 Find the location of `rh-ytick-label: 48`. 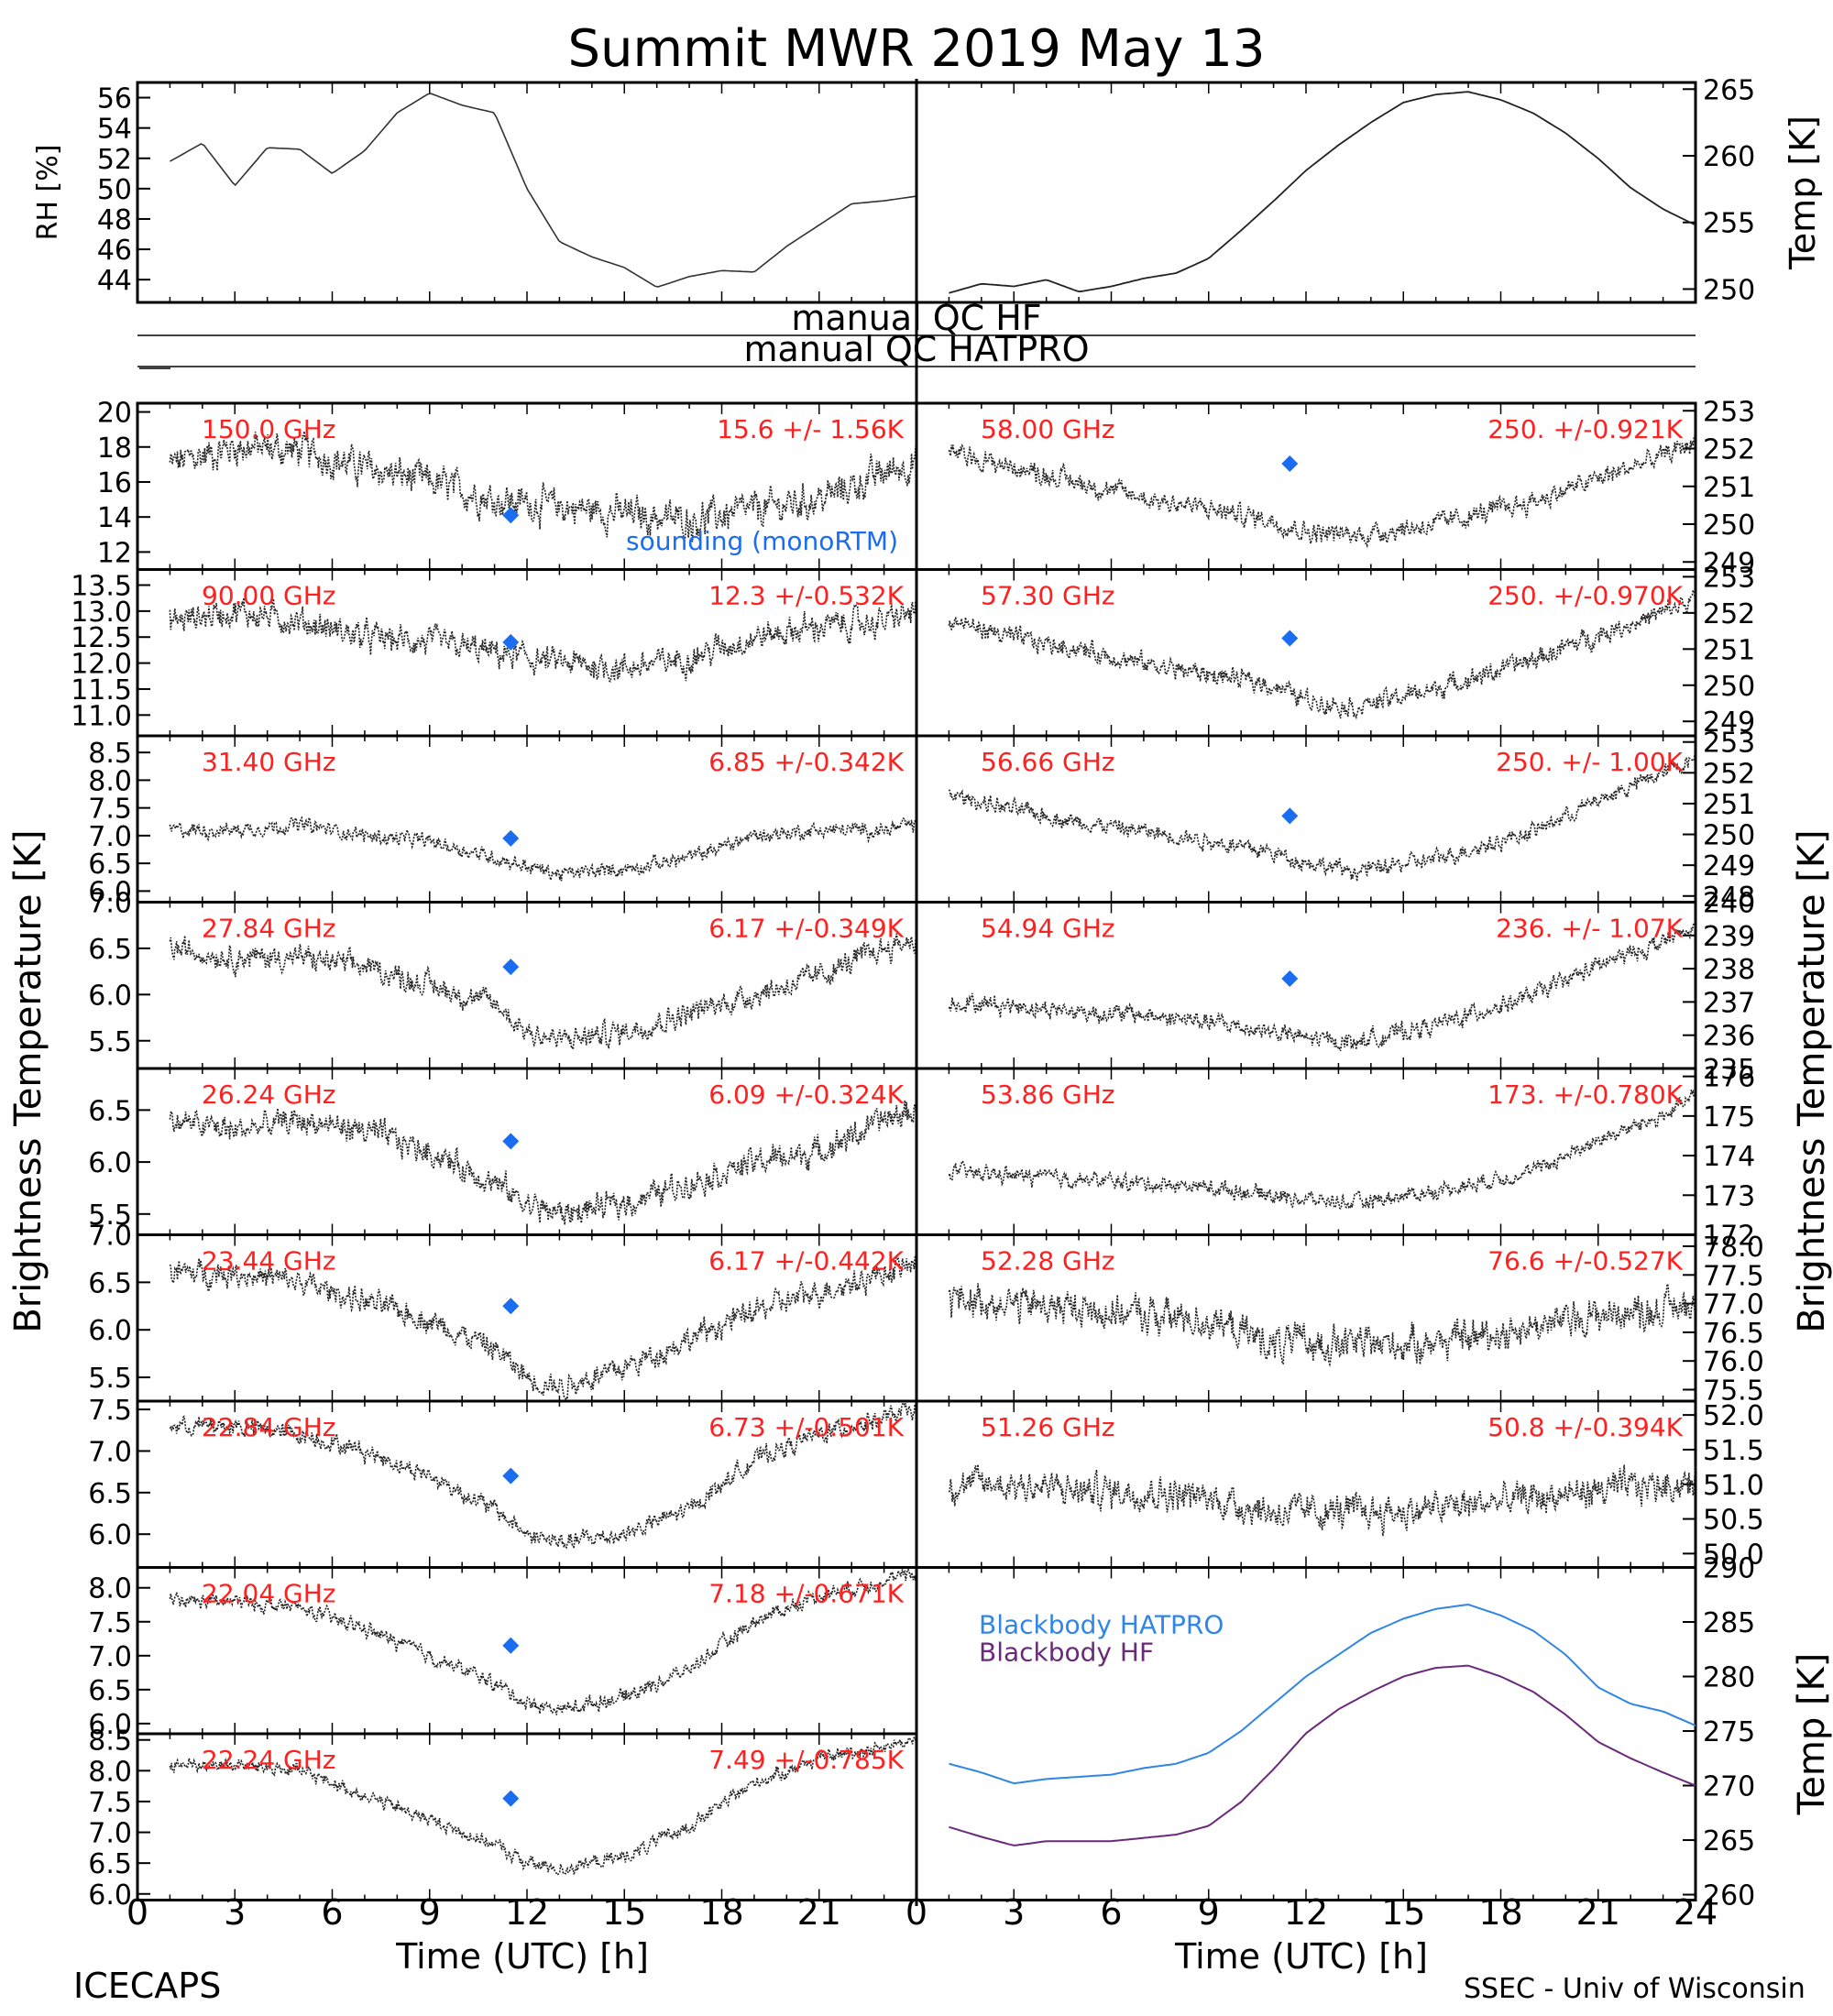

rh-ytick-label: 48 is located at coordinates (114, 220).